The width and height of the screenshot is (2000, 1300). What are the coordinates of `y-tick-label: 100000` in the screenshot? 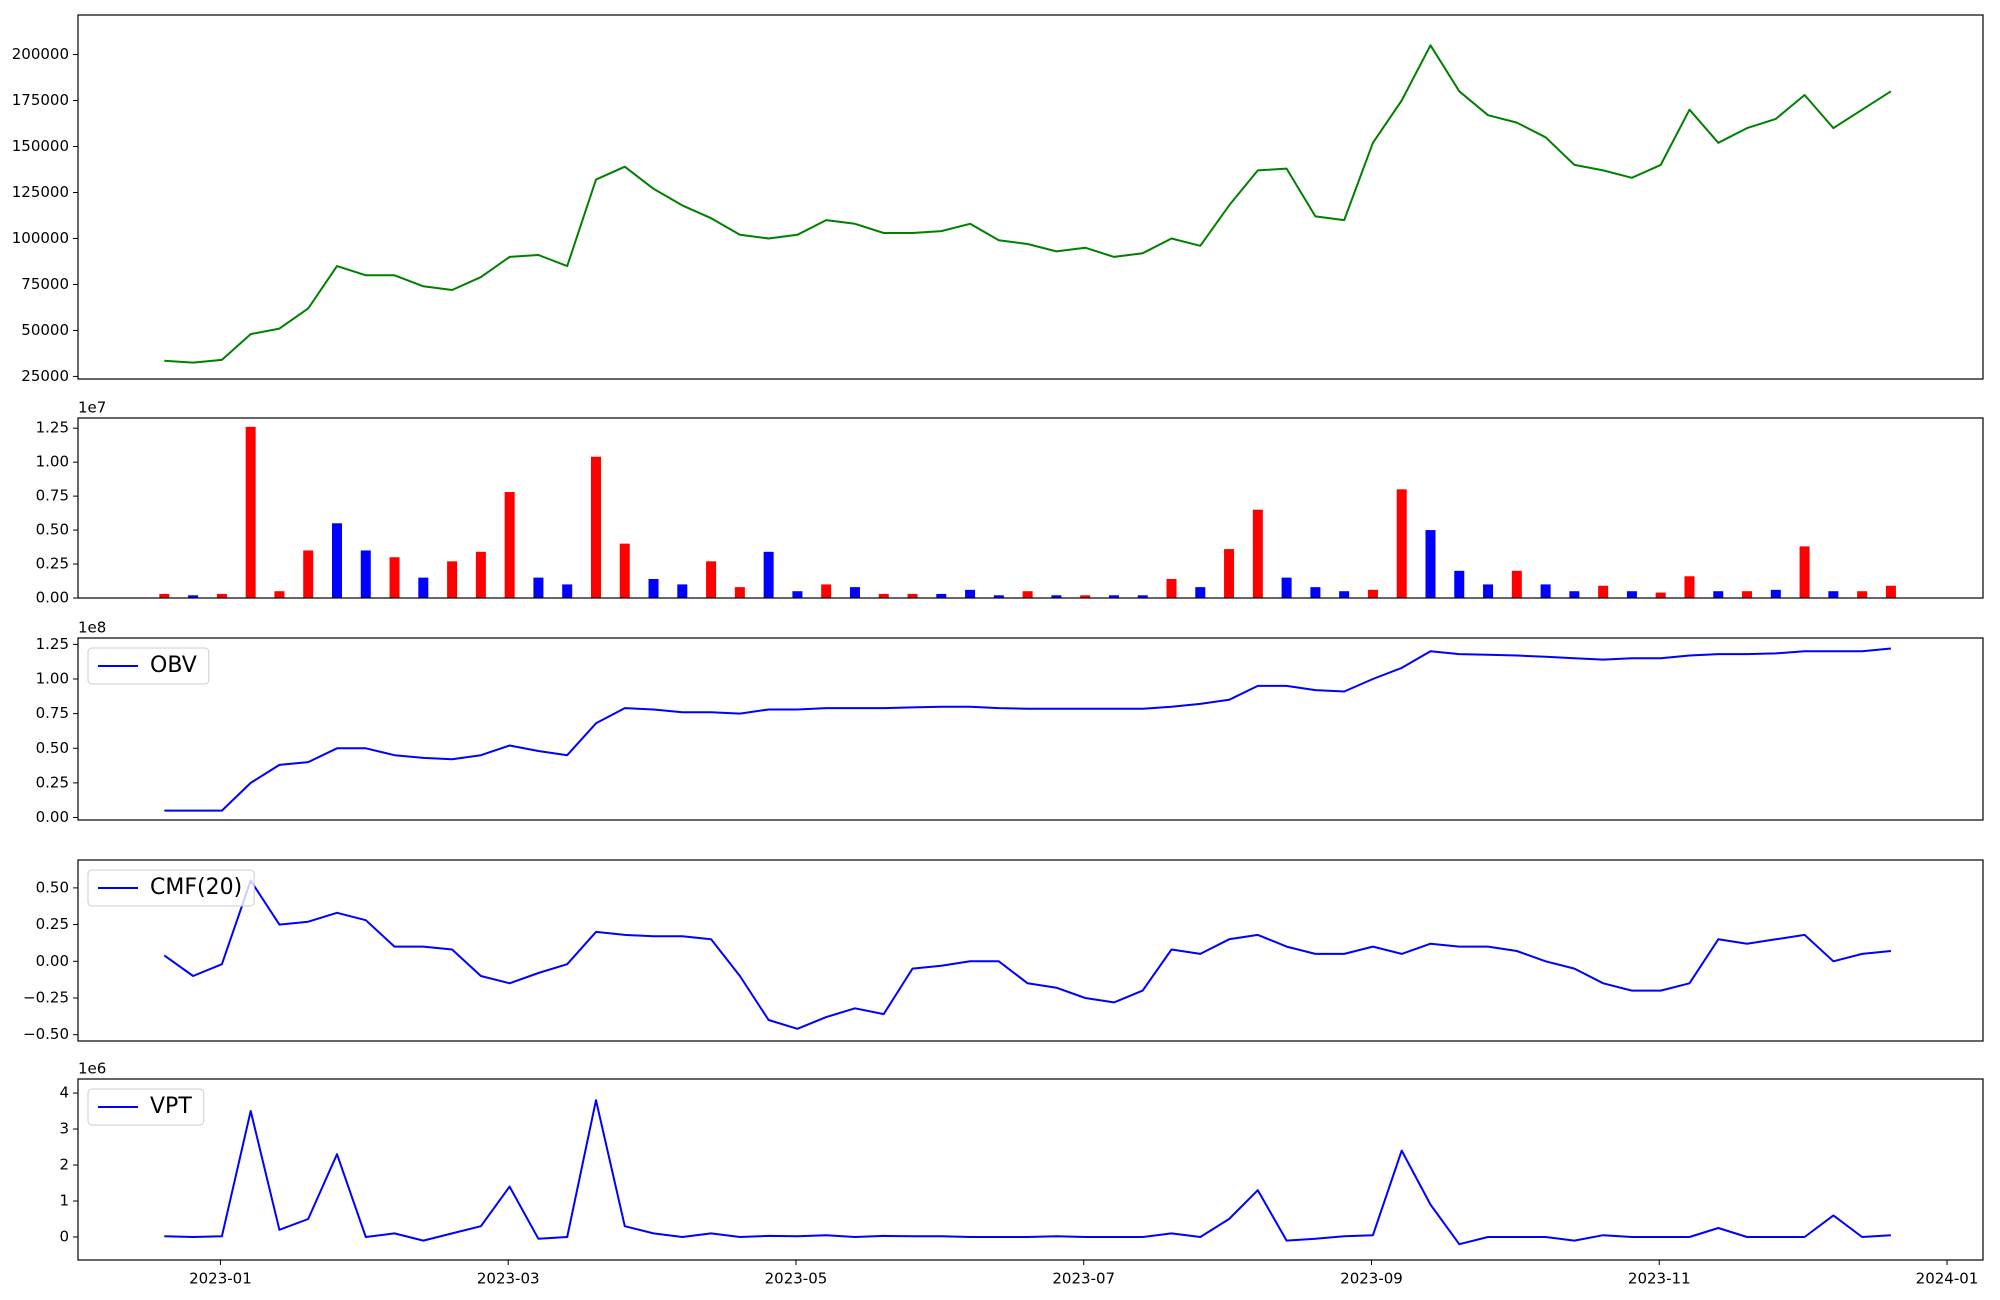 It's located at (40, 238).